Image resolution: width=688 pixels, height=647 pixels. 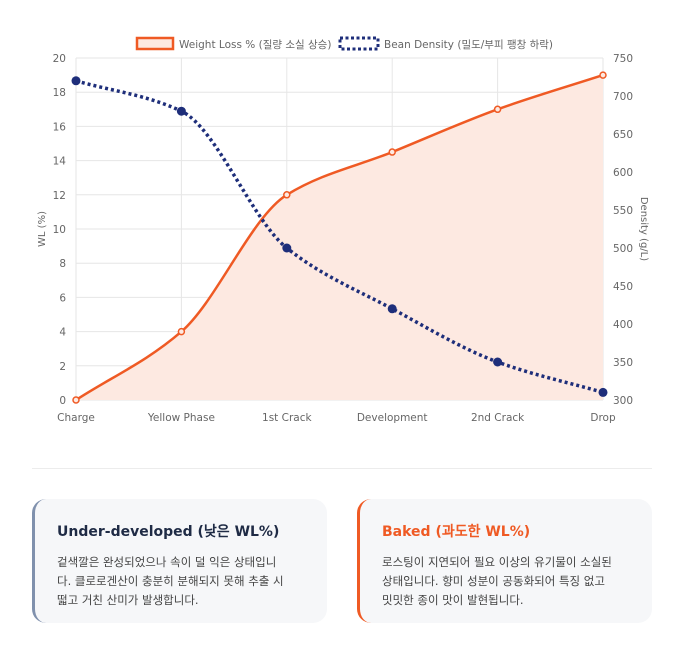 What do you see at coordinates (60, 162) in the screenshot?
I see `y-tick-label: 14` at bounding box center [60, 162].